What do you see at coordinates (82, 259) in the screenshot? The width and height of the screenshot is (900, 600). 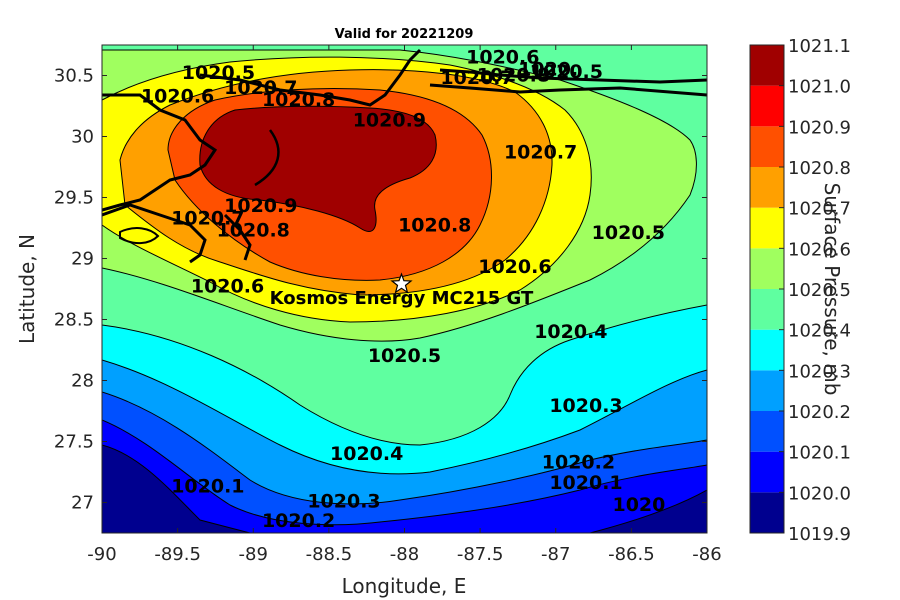 I see `y-tick-label: 29` at bounding box center [82, 259].